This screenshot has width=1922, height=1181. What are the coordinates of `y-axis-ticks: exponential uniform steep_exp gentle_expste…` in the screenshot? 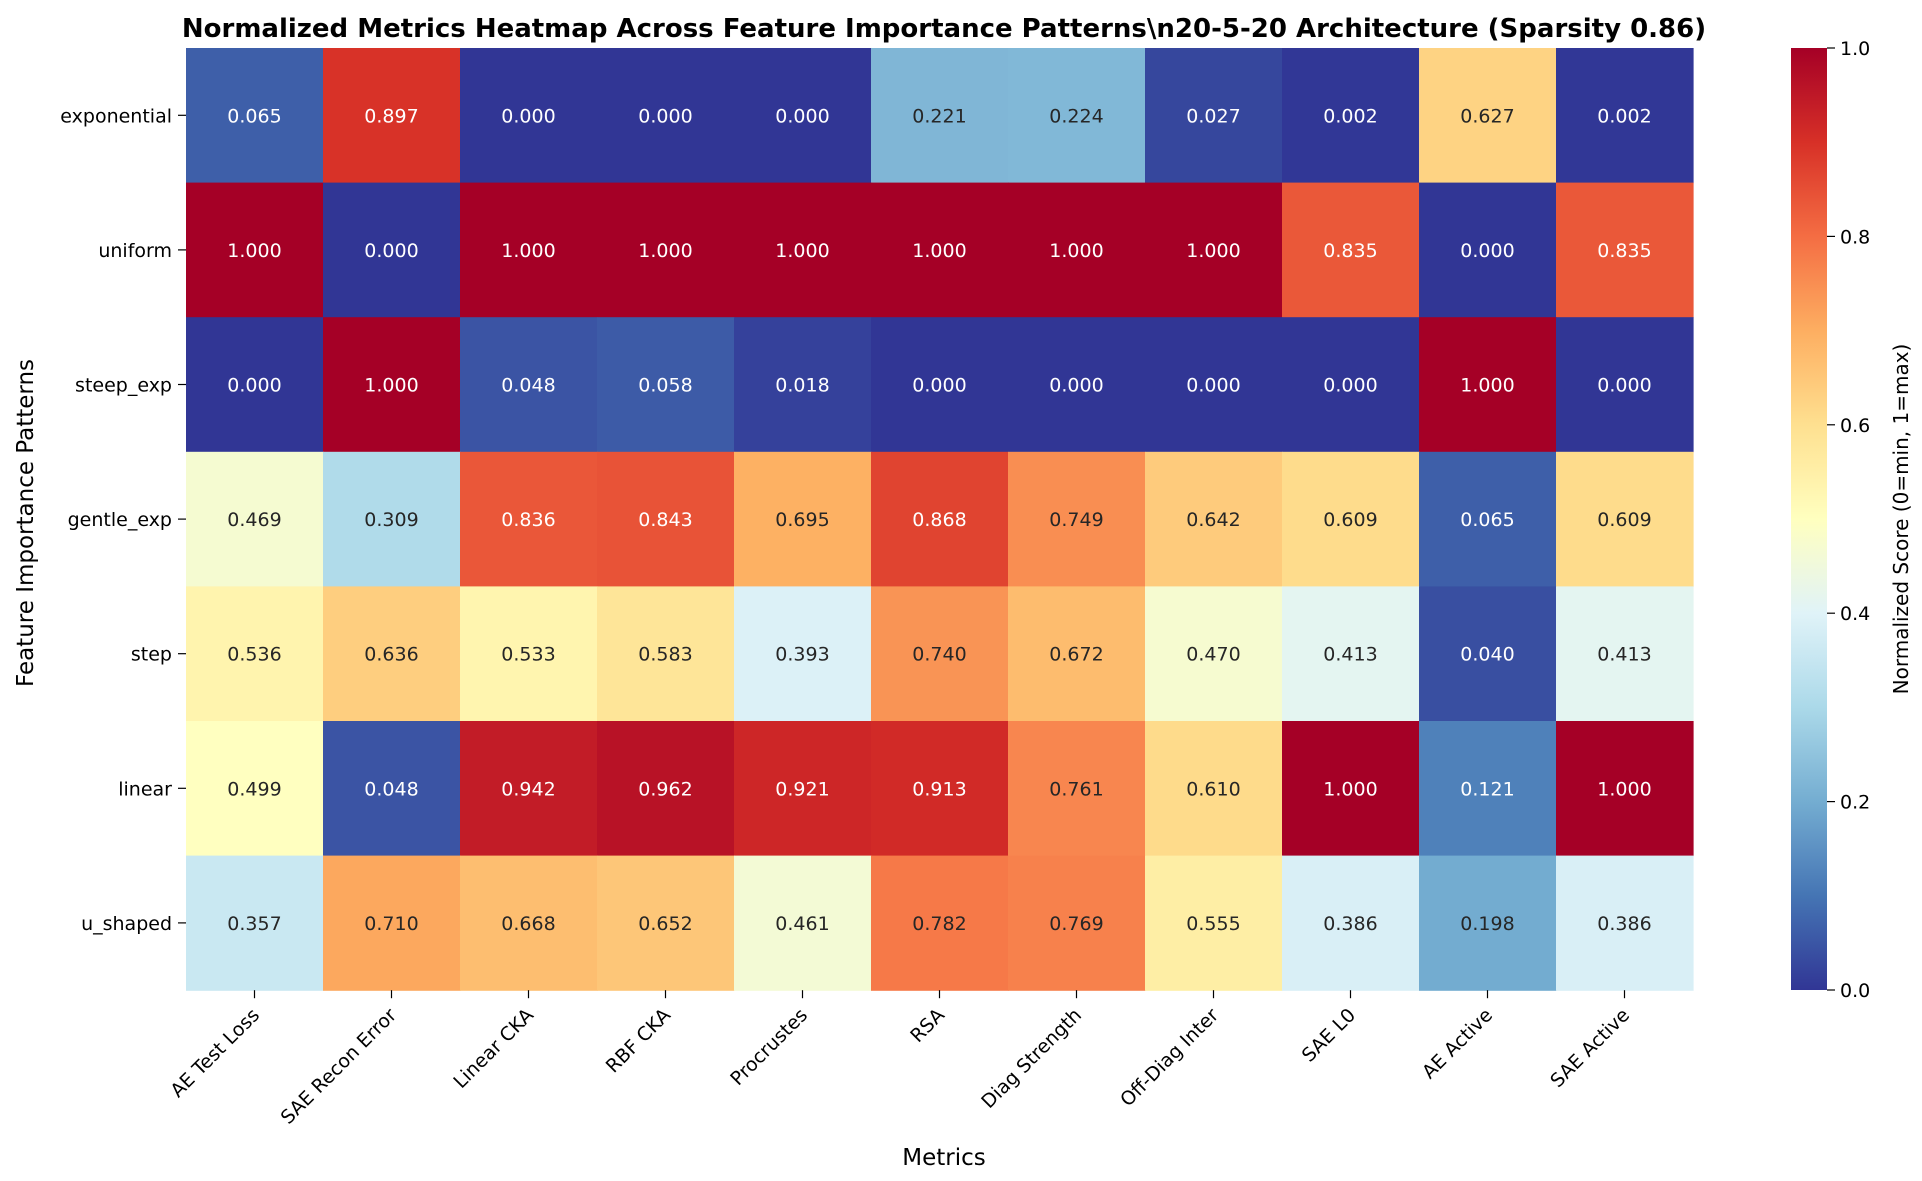 It's located at (123, 520).